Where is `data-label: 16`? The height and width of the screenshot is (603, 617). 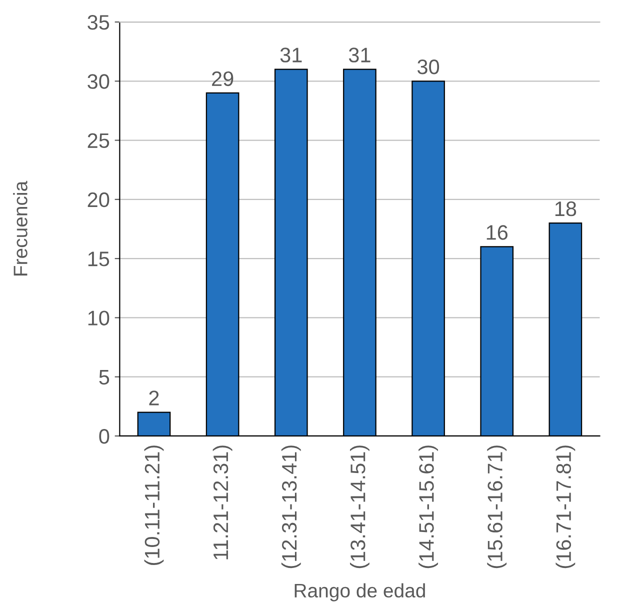
data-label: 16 is located at coordinates (497, 232).